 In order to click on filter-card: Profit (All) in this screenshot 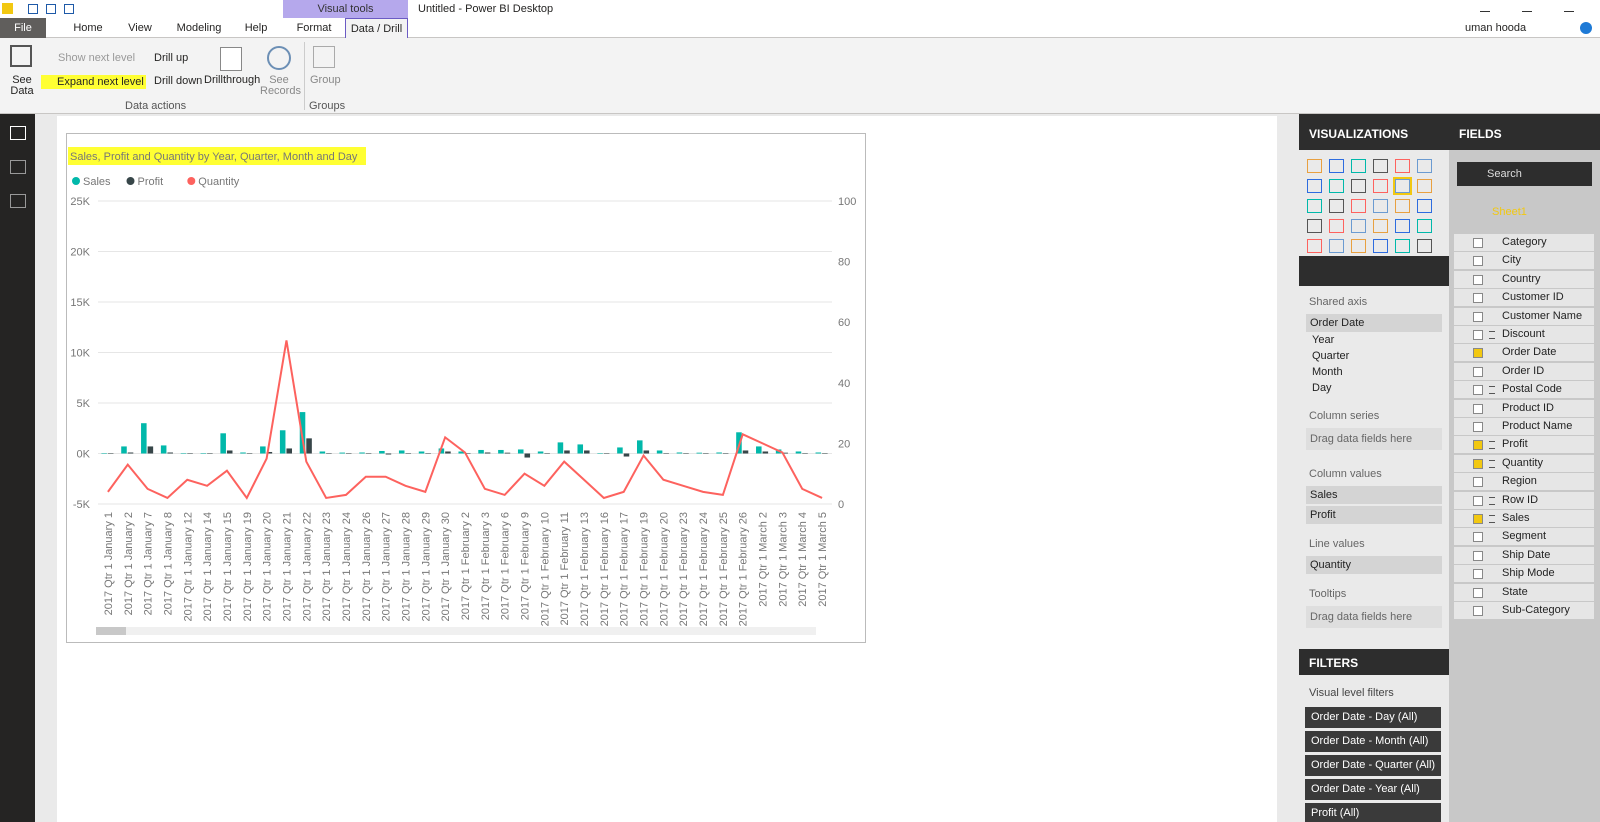, I will do `click(1373, 812)`.